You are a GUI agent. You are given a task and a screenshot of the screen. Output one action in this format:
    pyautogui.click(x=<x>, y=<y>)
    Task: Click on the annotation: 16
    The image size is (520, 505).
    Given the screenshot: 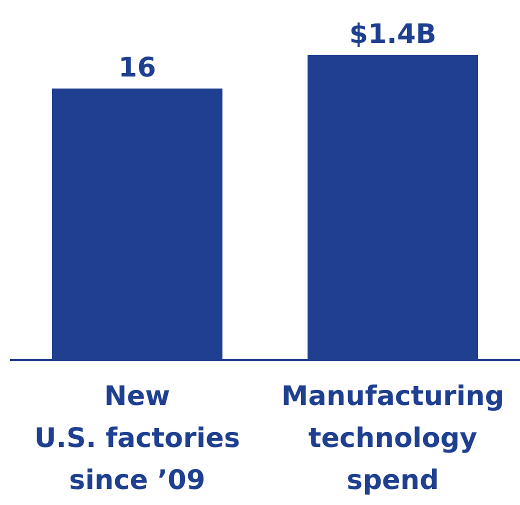 What is the action you would take?
    pyautogui.click(x=137, y=68)
    